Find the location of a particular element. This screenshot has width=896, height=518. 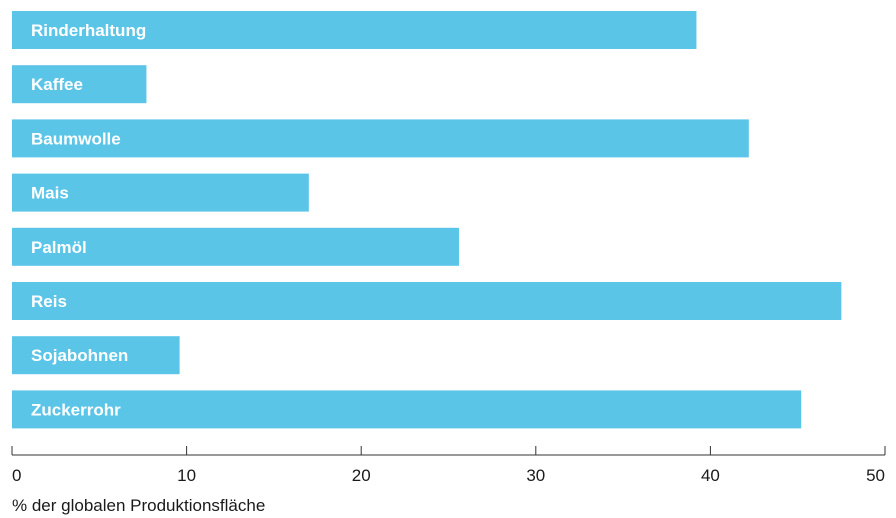

bar-label-3: Mais is located at coordinates (50, 193).